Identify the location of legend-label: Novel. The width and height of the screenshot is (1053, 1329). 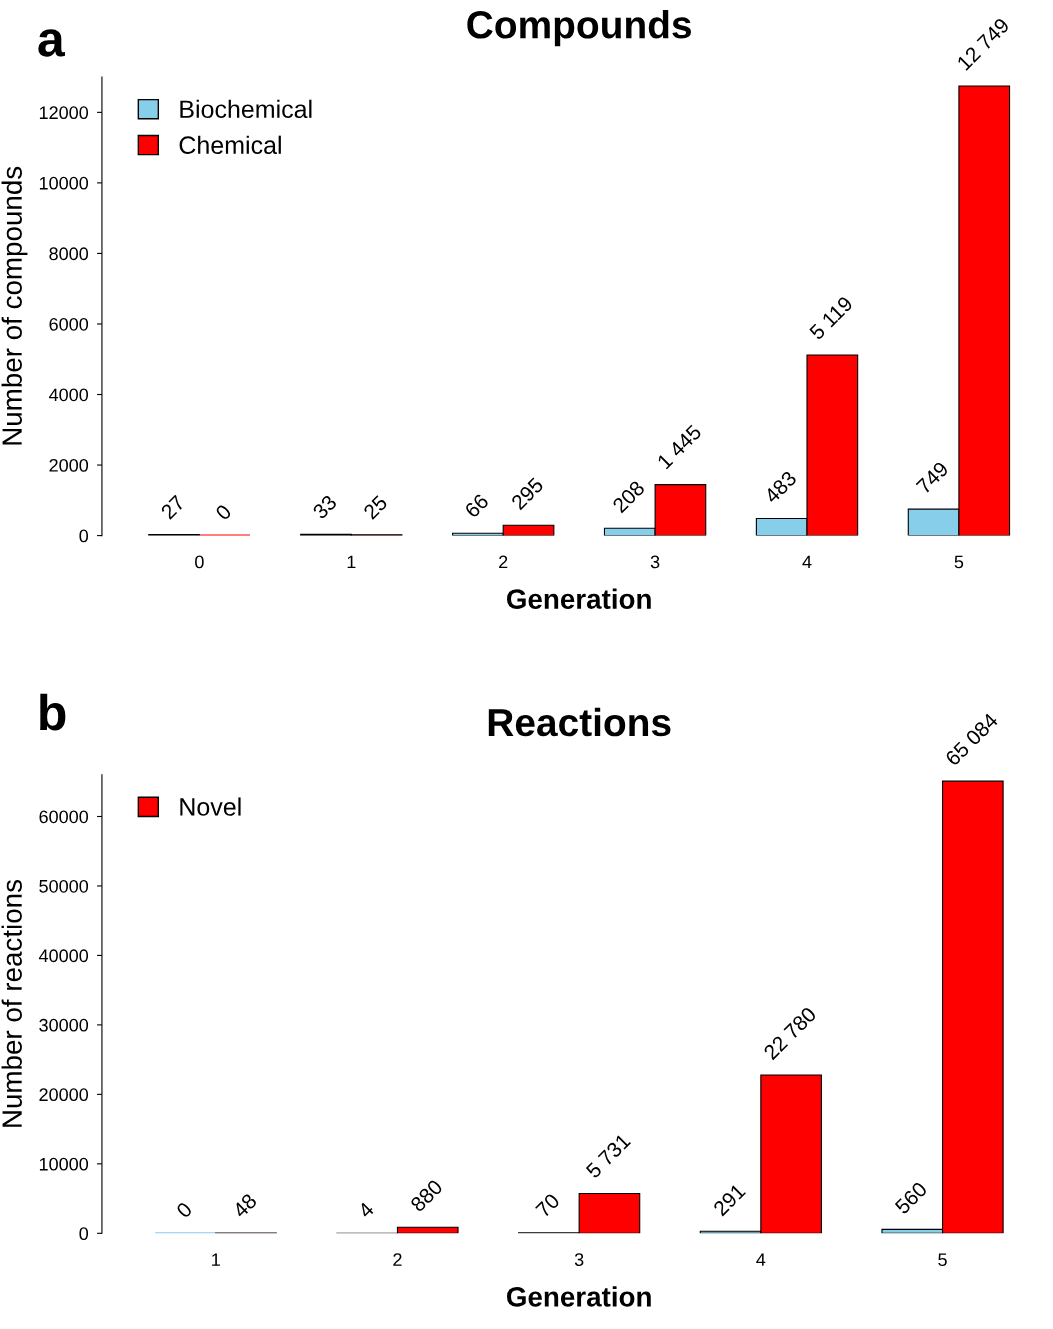
(210, 806).